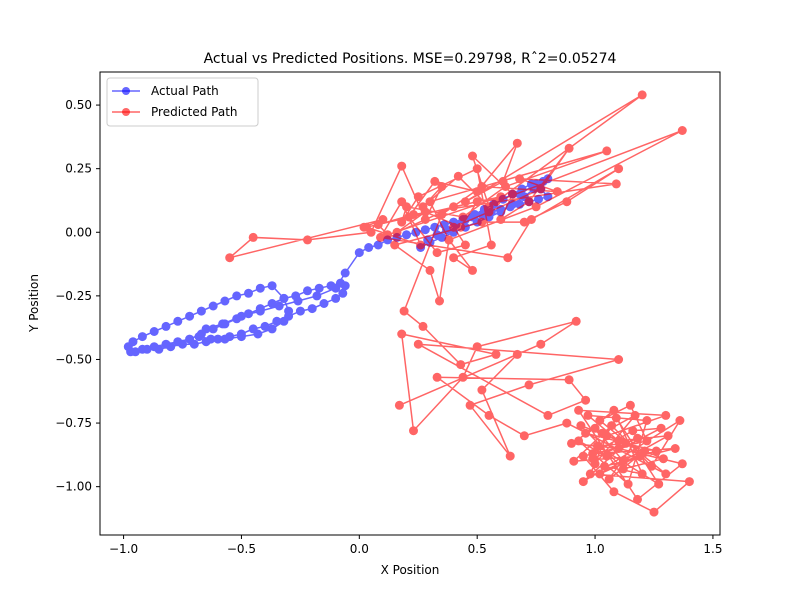 This screenshot has width=800, height=600. I want to click on y-tick-label: −1.00, so click(73, 487).